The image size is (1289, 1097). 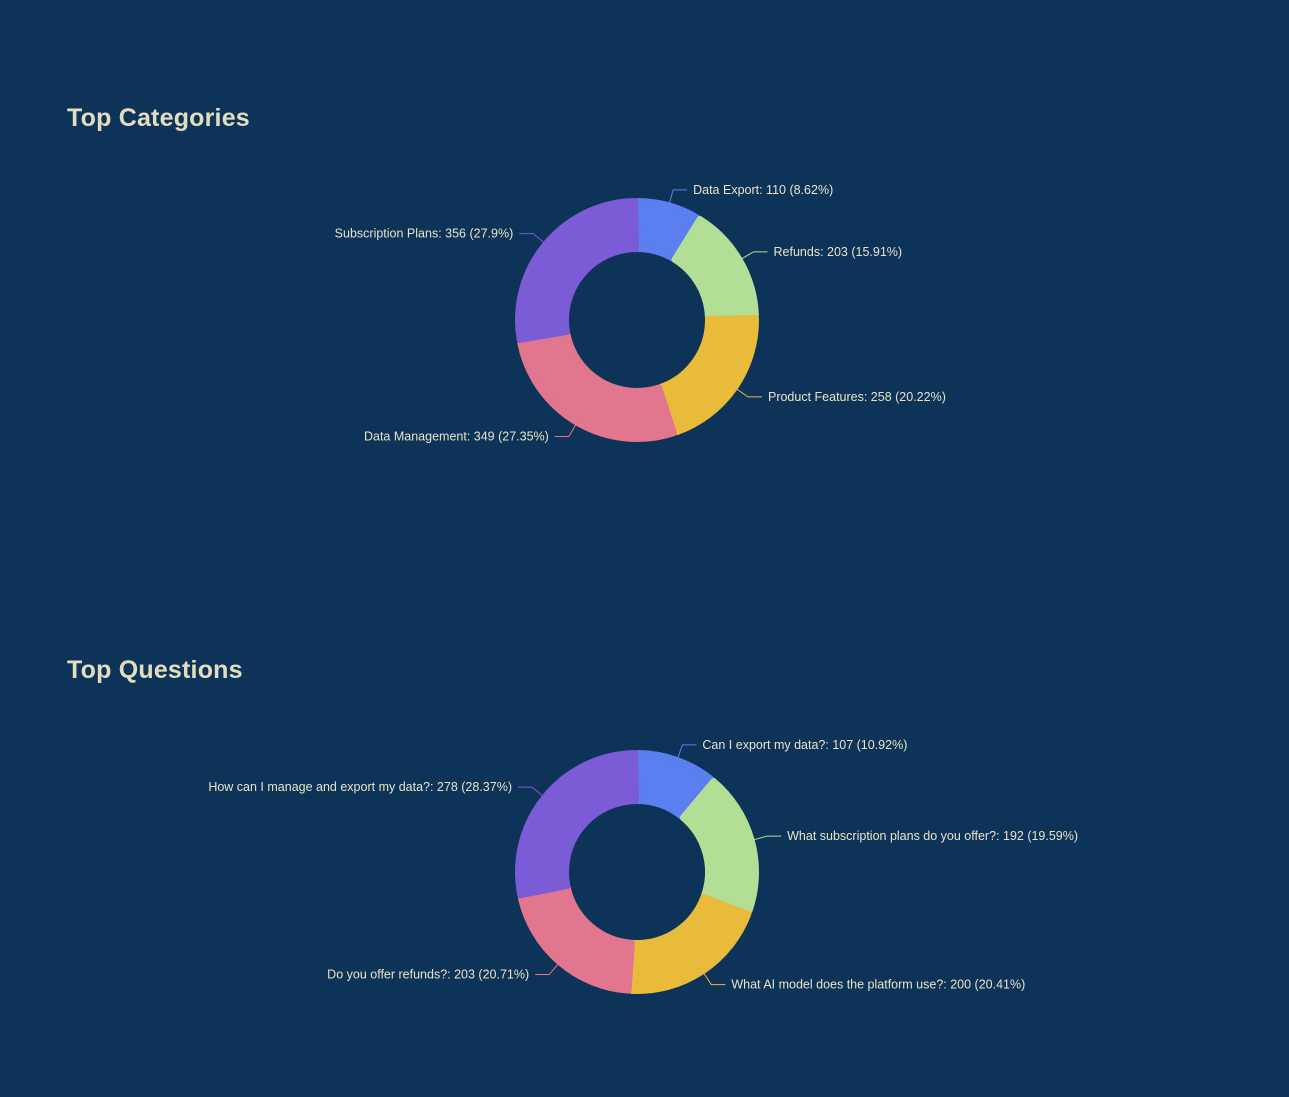 What do you see at coordinates (763, 190) in the screenshot?
I see `slice-label: Data Export: 110 (8.62%)` at bounding box center [763, 190].